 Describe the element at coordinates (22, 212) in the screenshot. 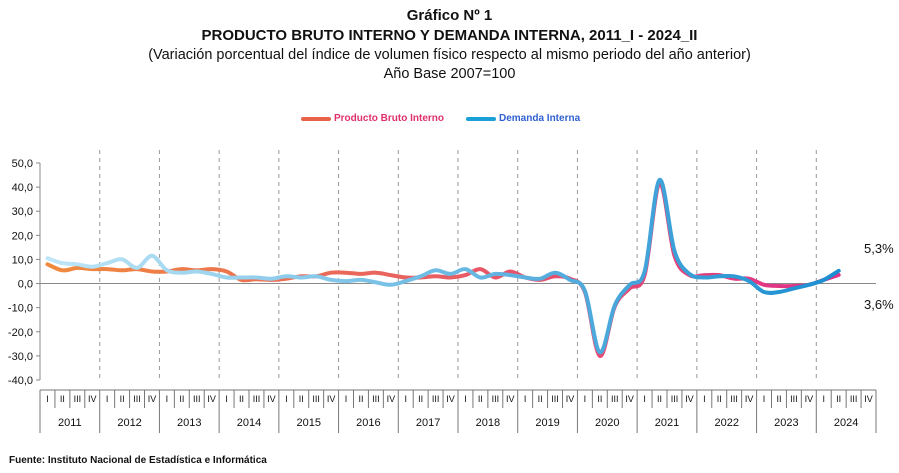

I see `y-tick-label: 30,0` at that location.